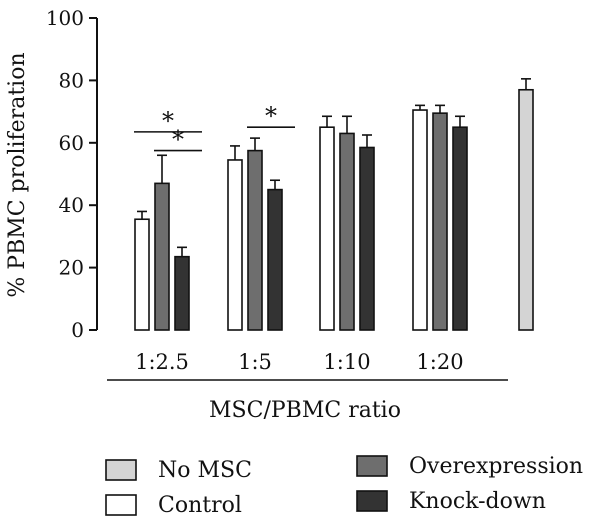 The width and height of the screenshot is (600, 528). What do you see at coordinates (71, 80) in the screenshot?
I see `y-tick-label: 80` at bounding box center [71, 80].